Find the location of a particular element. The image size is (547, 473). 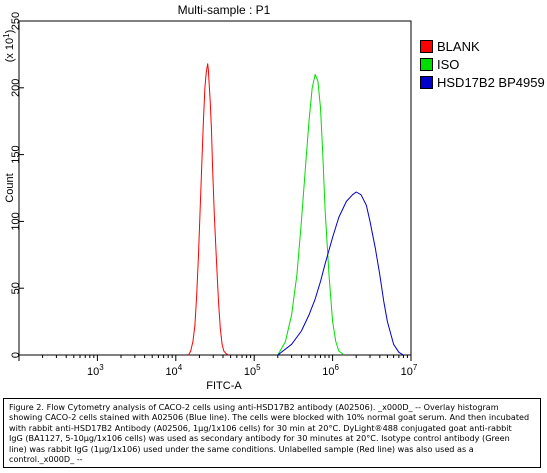

y-tick-label: 150 is located at coordinates (16, 154).